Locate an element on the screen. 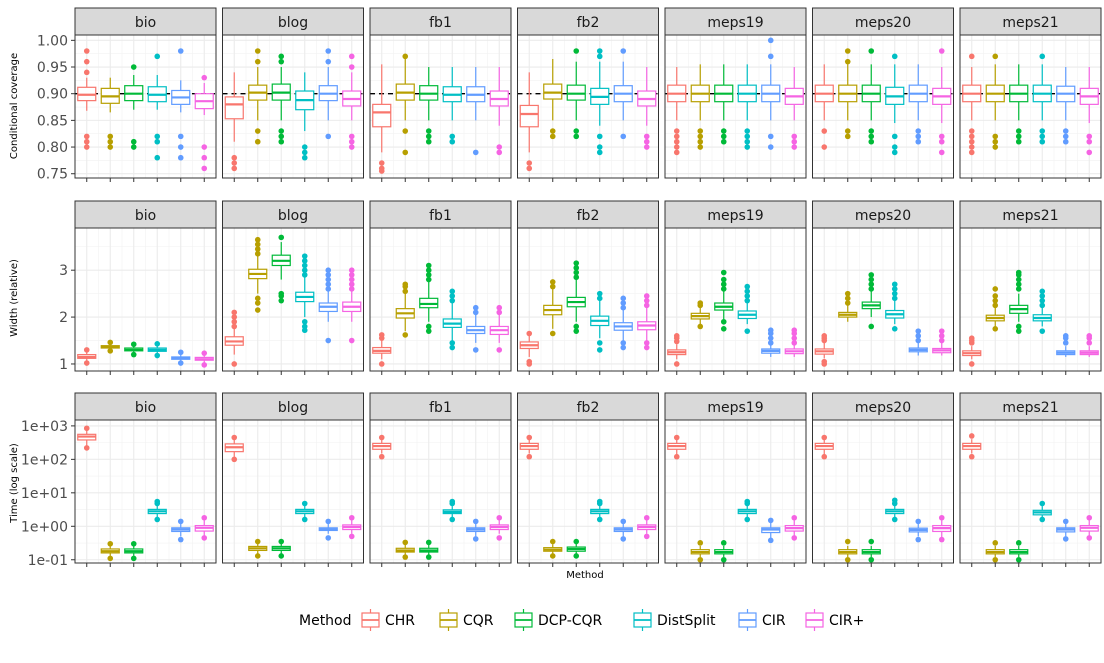 The height and width of the screenshot is (663, 1104). y-axis-title-width: Width (relative) is located at coordinates (14, 298).